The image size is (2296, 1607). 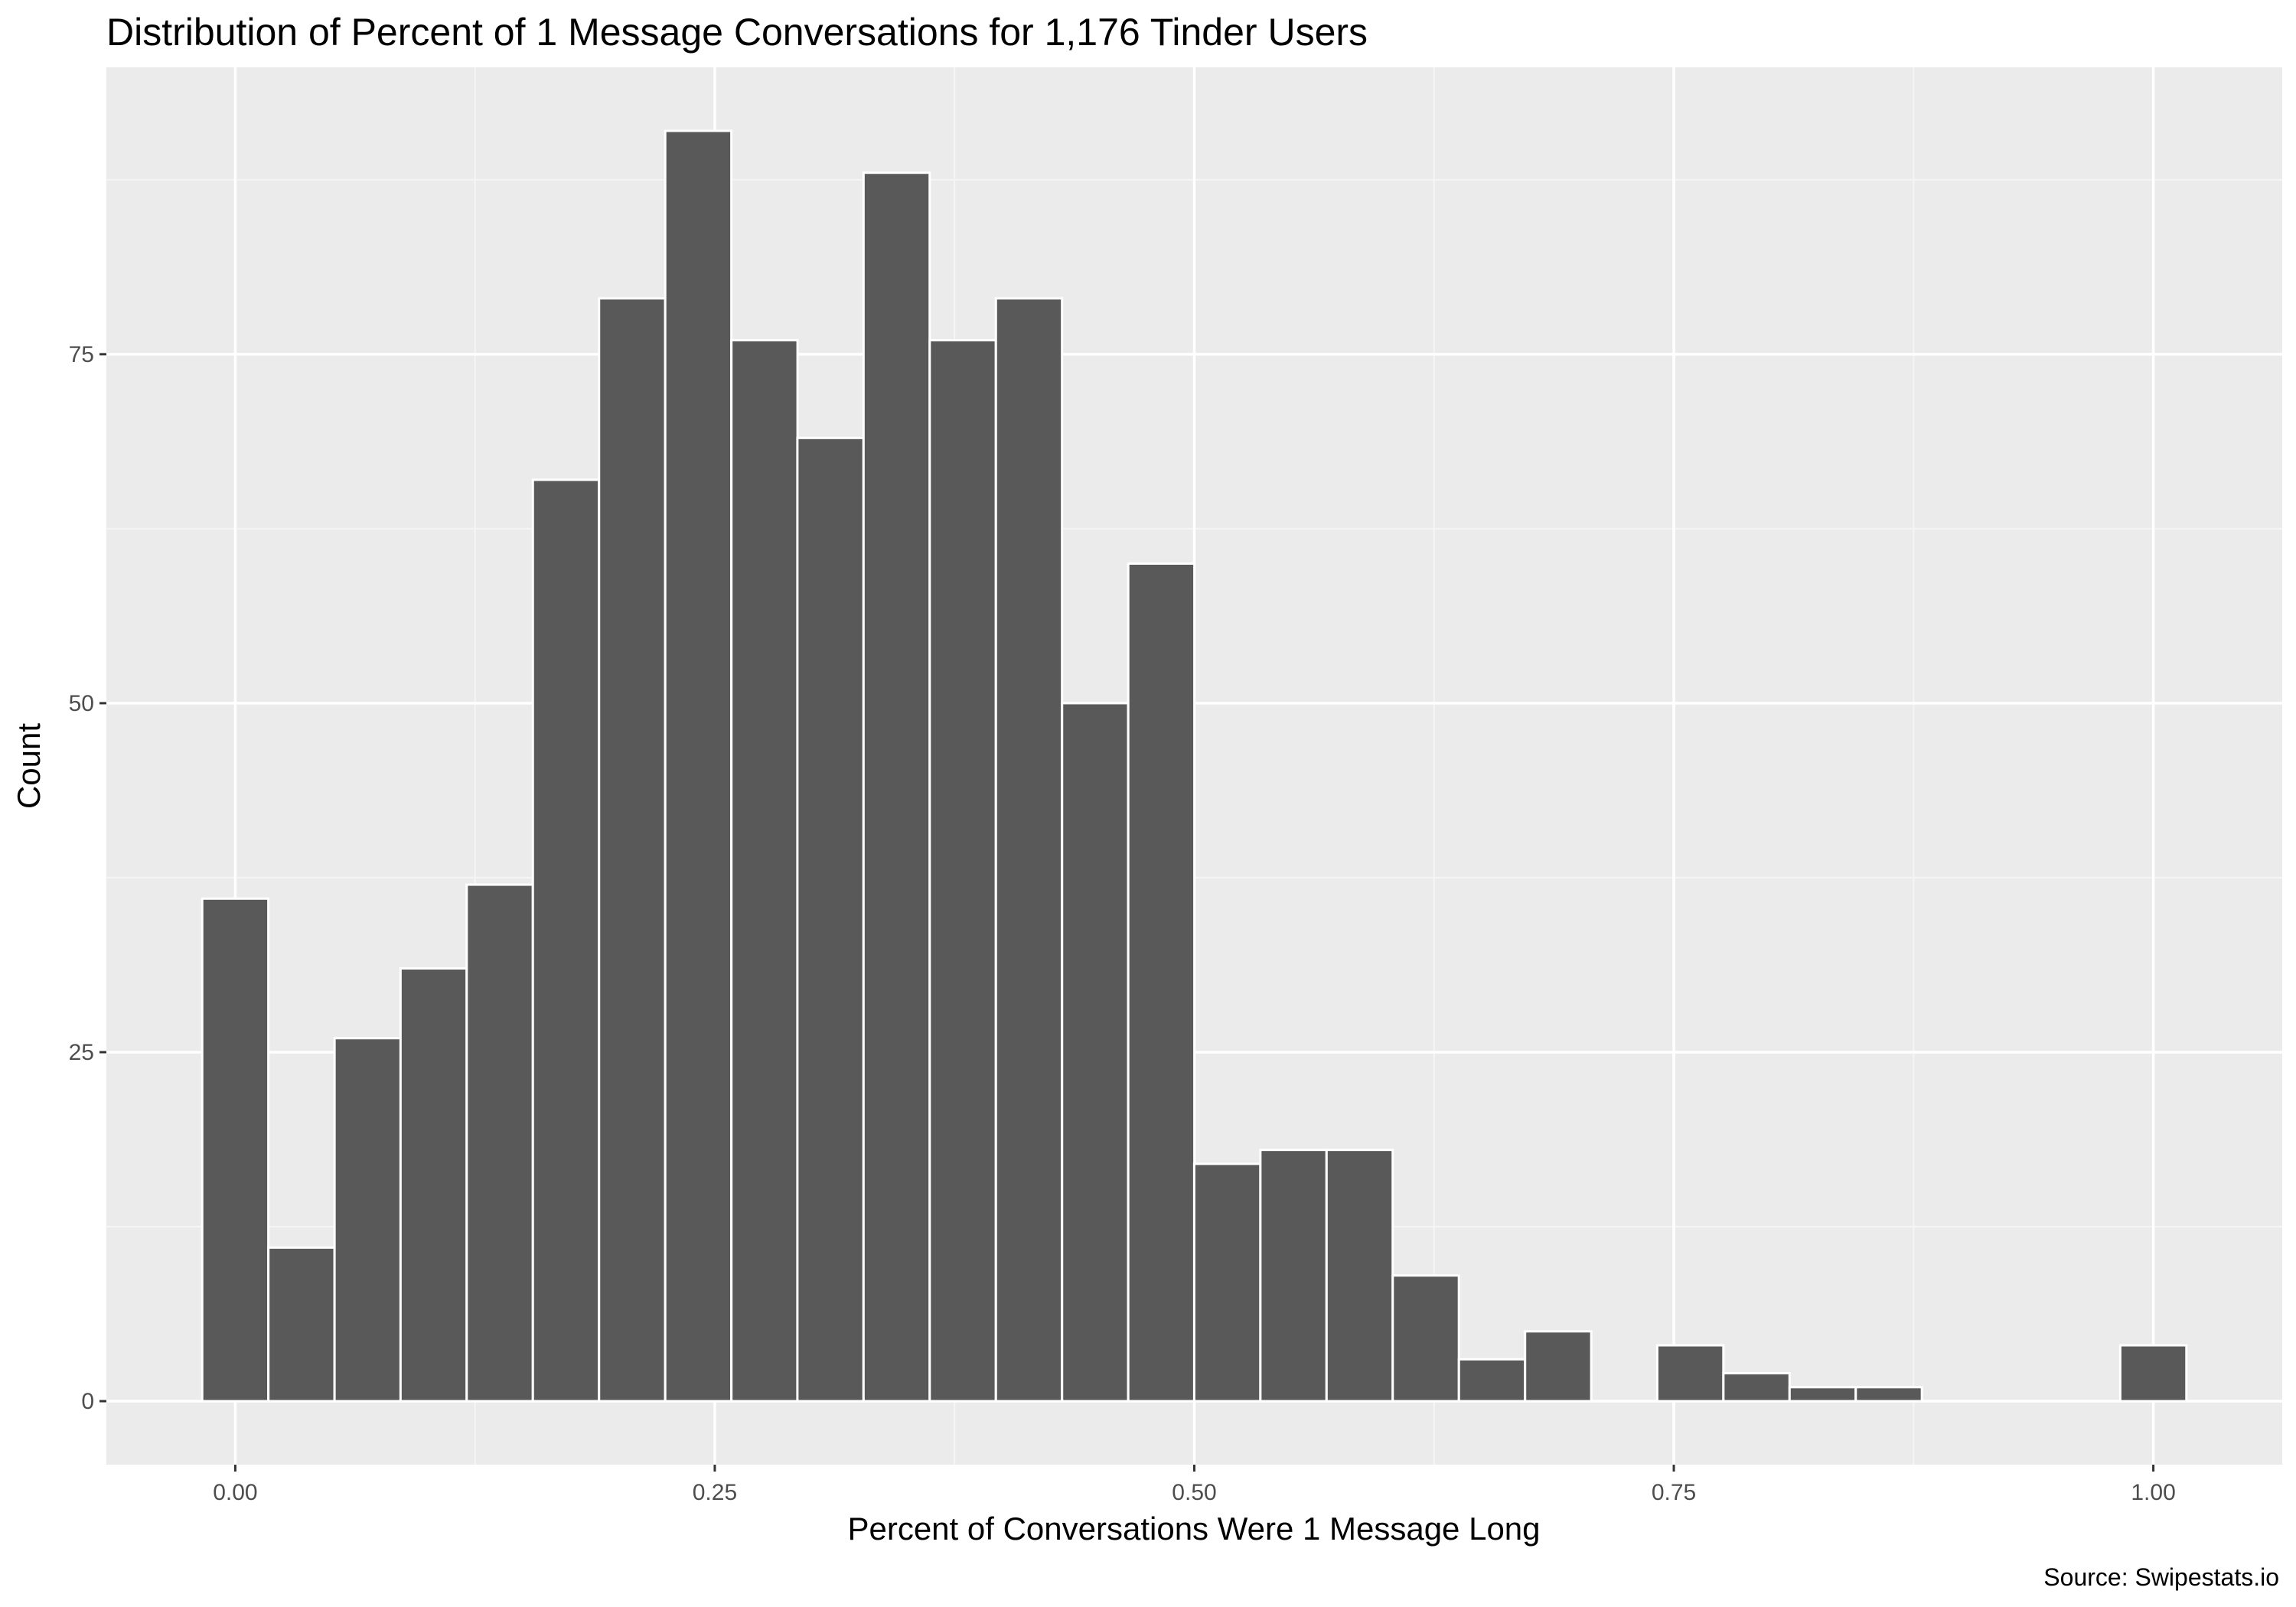 What do you see at coordinates (2161, 1577) in the screenshot?
I see `chart-caption: Source: Swipestats.io` at bounding box center [2161, 1577].